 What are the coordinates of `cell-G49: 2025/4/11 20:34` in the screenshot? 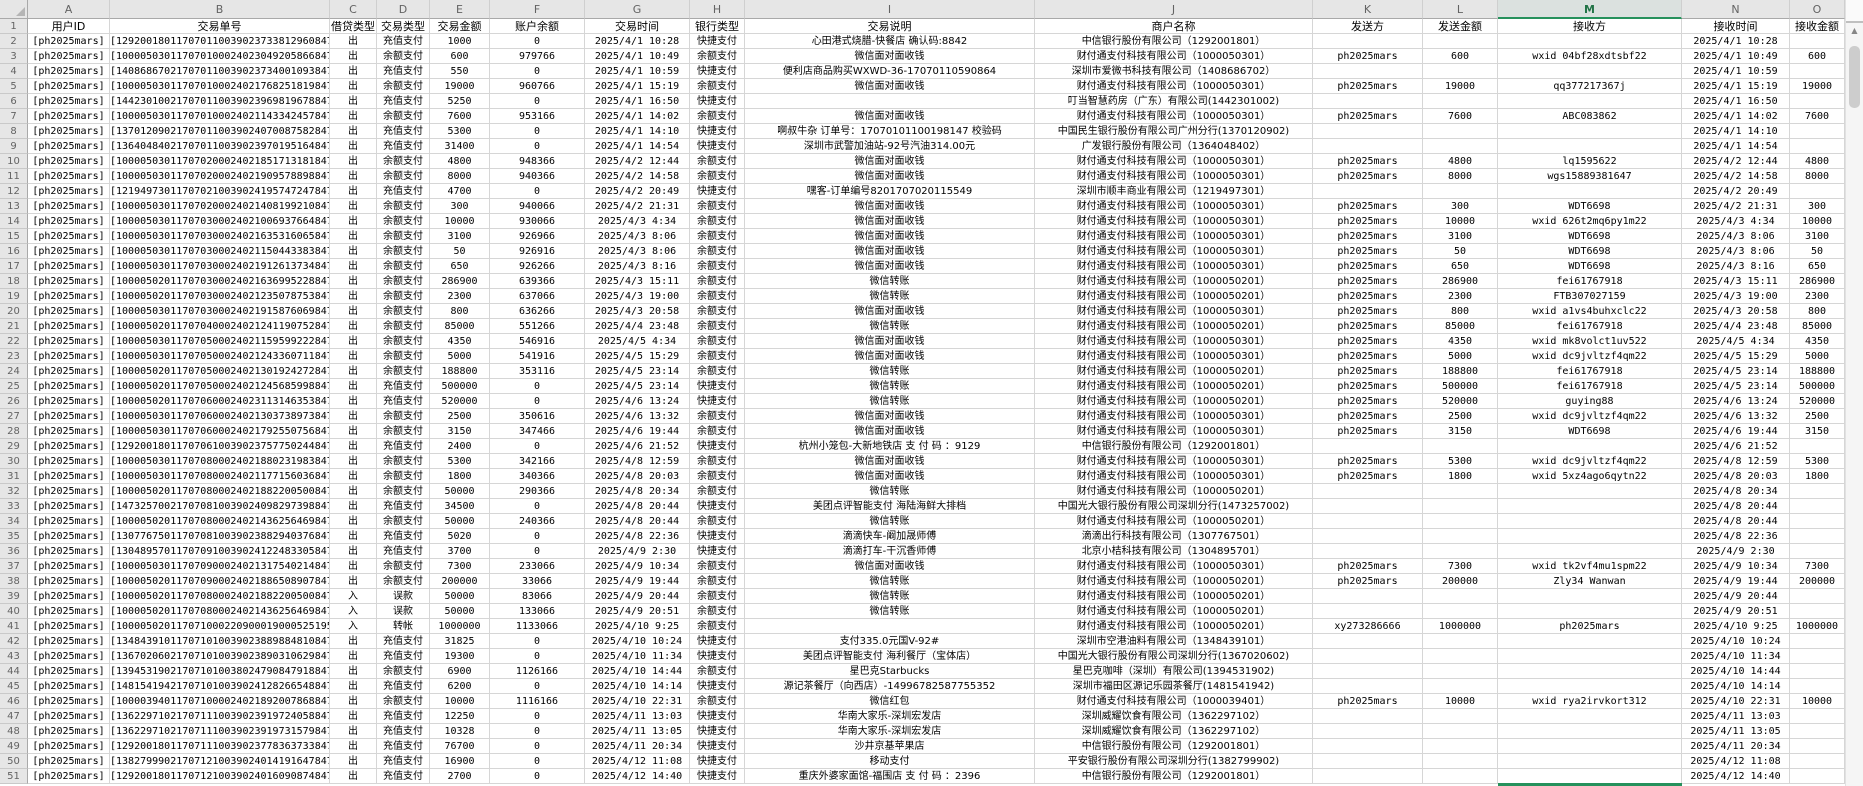 It's located at (637, 746).